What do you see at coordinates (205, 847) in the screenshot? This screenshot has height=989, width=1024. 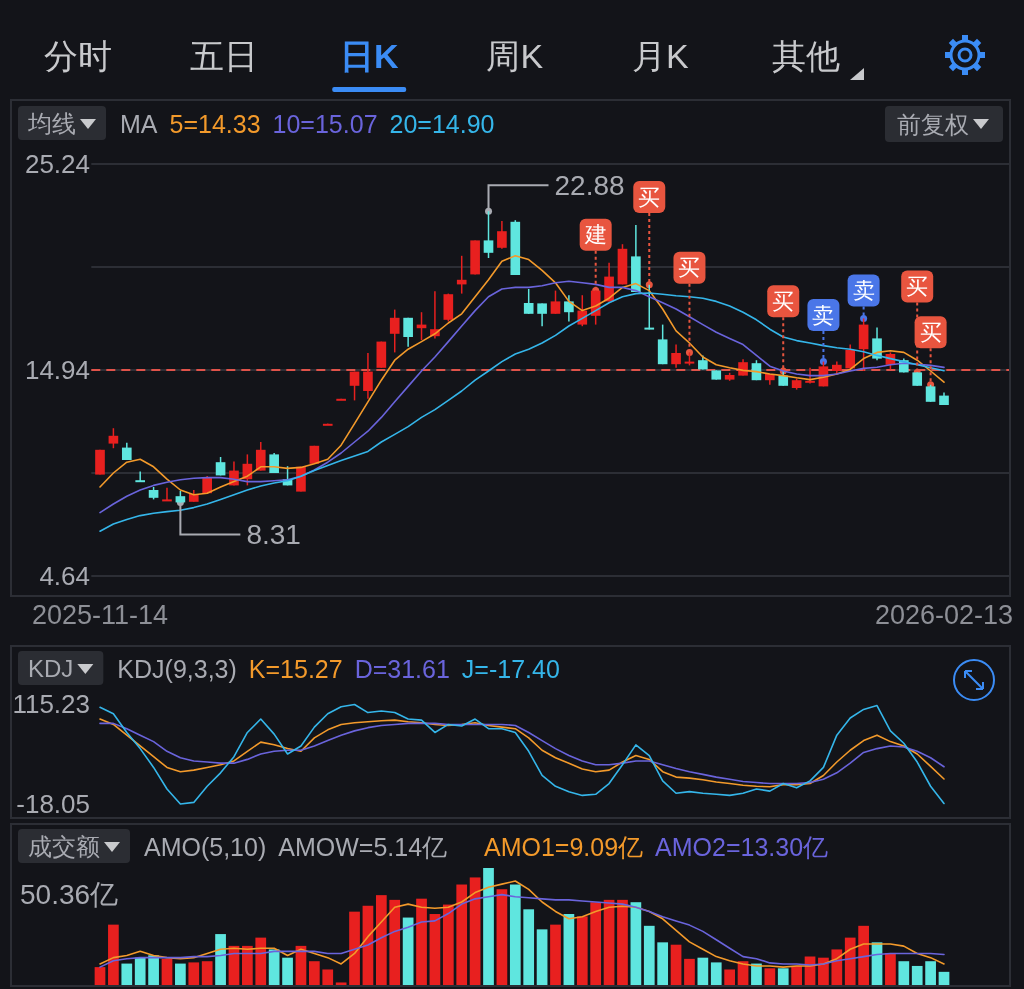 I see `text: AMO(5,10)` at bounding box center [205, 847].